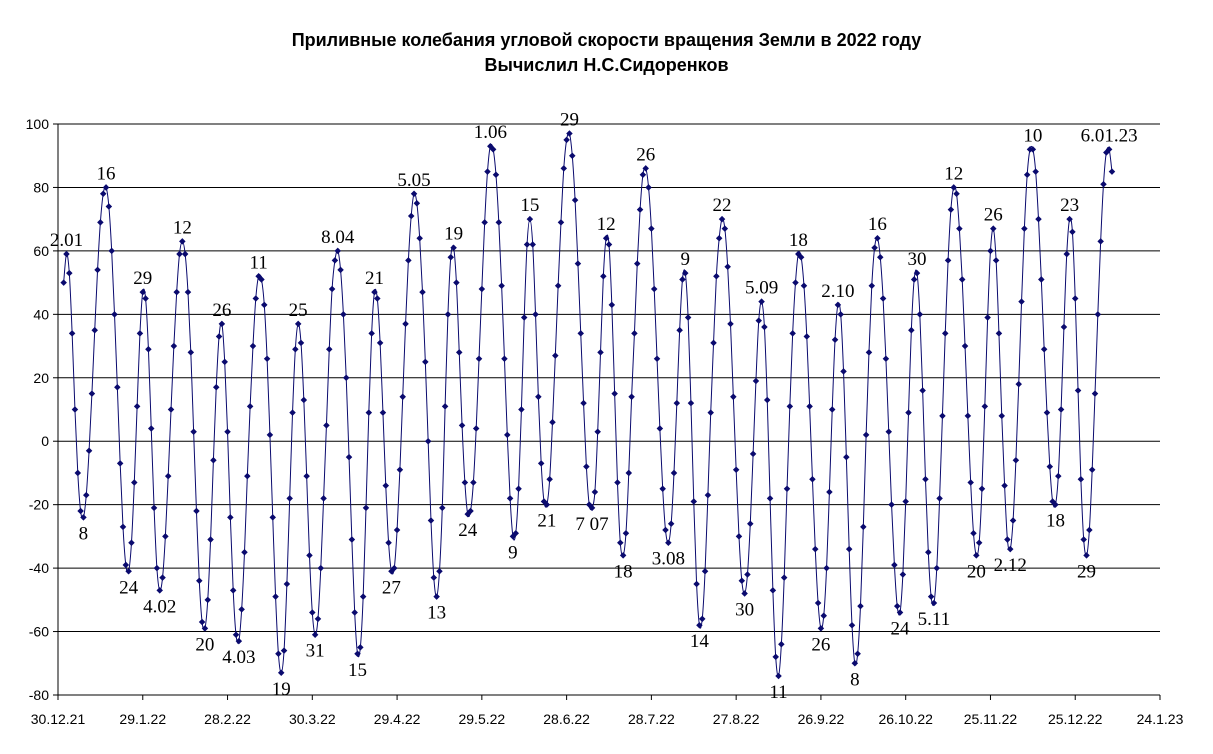 The height and width of the screenshot is (754, 1213). What do you see at coordinates (41, 378) in the screenshot?
I see `y-tick-label: 20` at bounding box center [41, 378].